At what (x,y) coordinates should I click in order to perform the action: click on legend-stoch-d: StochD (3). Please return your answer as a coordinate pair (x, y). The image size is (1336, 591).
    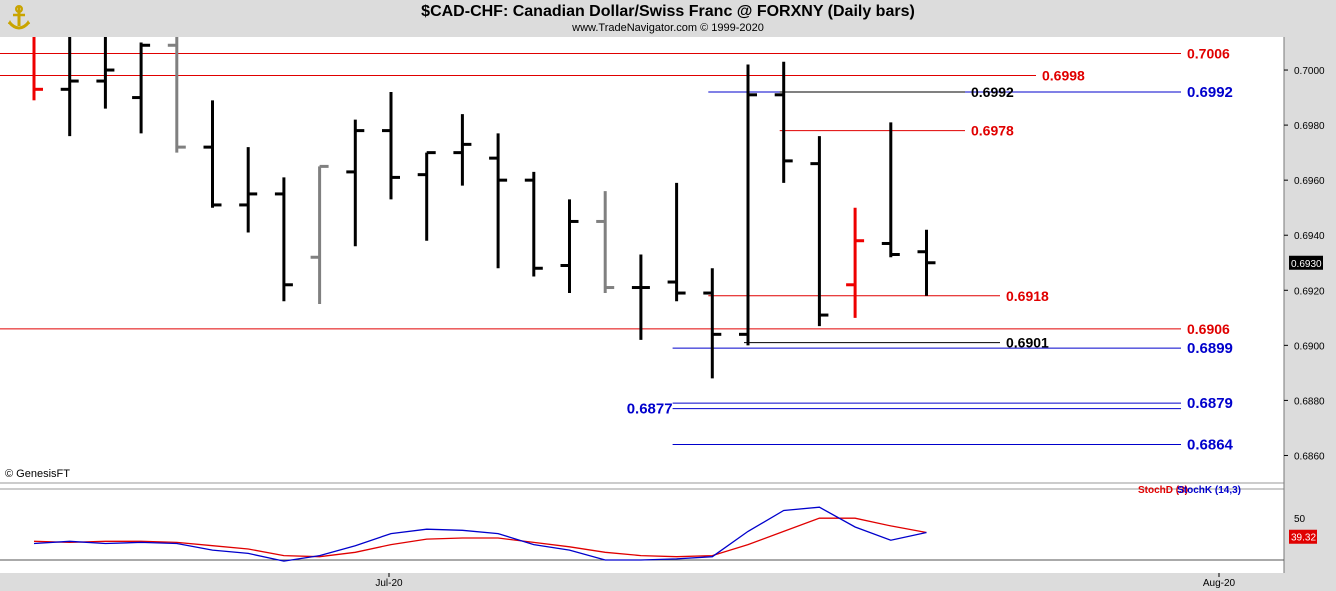
    Looking at the image, I should click on (1163, 490).